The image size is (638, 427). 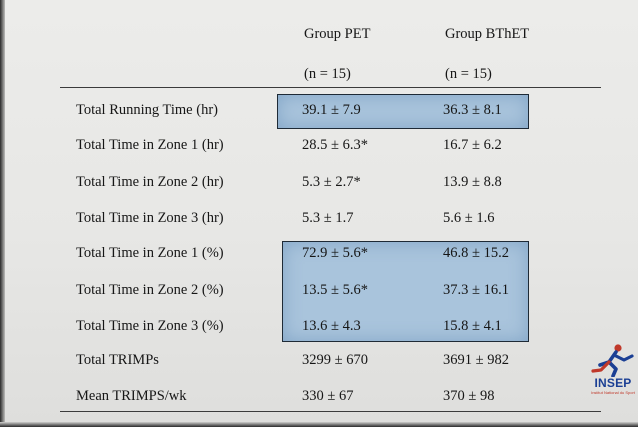 What do you see at coordinates (613, 383) in the screenshot?
I see `logo-wordmark: INSEP` at bounding box center [613, 383].